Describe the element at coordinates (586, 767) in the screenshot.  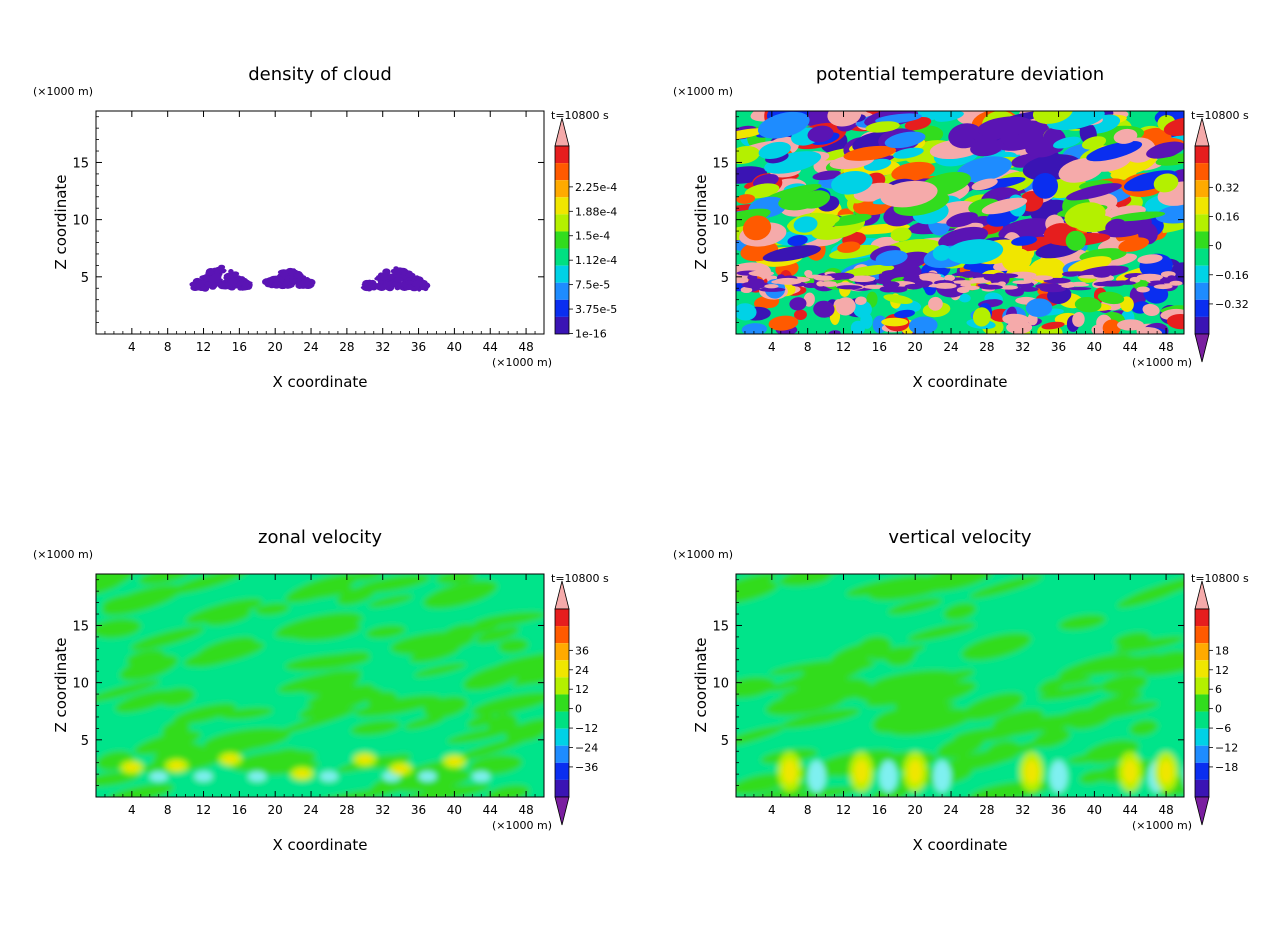
I see `colorbar-label: −36` at that location.